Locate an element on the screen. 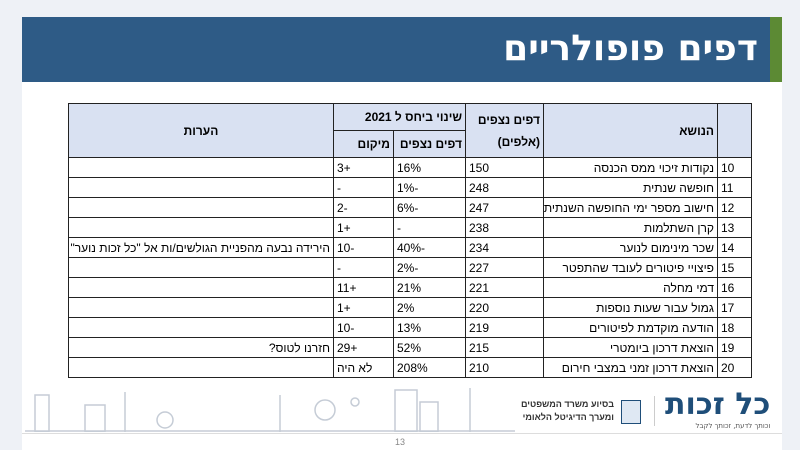 This screenshot has height=450, width=800. table-row: 10 נקודות זיכוי ממס הכנסה 150 16% +3 is located at coordinates (410, 167).